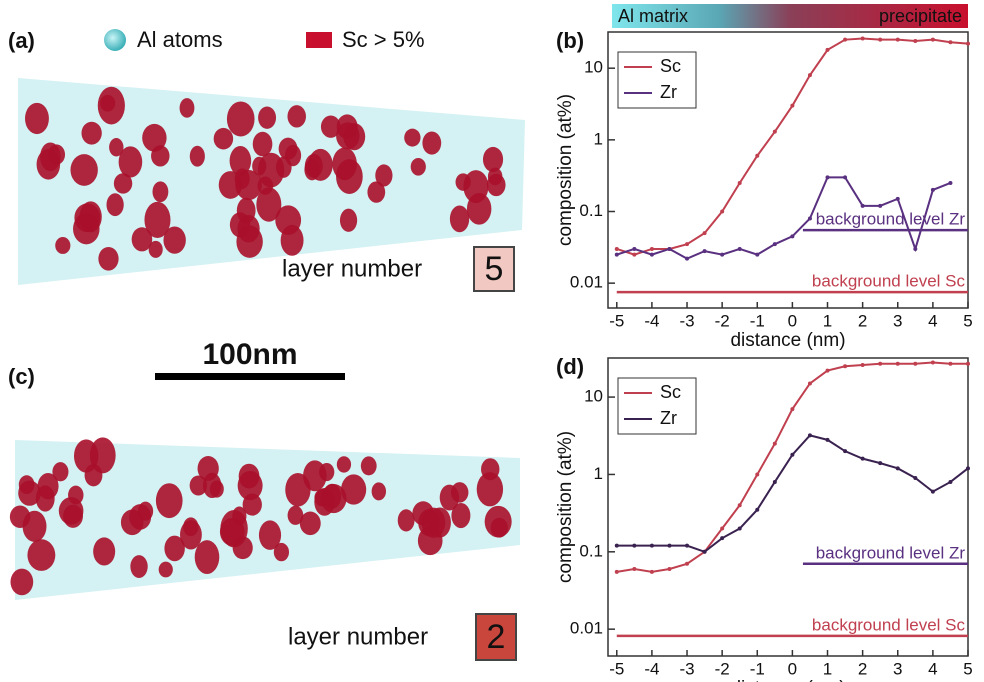 The image size is (984, 682). Describe the element at coordinates (593, 67) in the screenshot. I see `y-tick-label: 10` at that location.